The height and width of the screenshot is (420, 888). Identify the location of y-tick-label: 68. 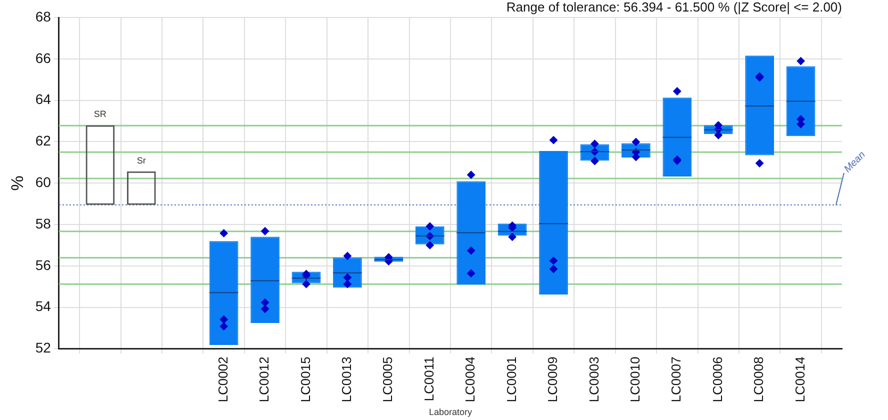
(43, 16).